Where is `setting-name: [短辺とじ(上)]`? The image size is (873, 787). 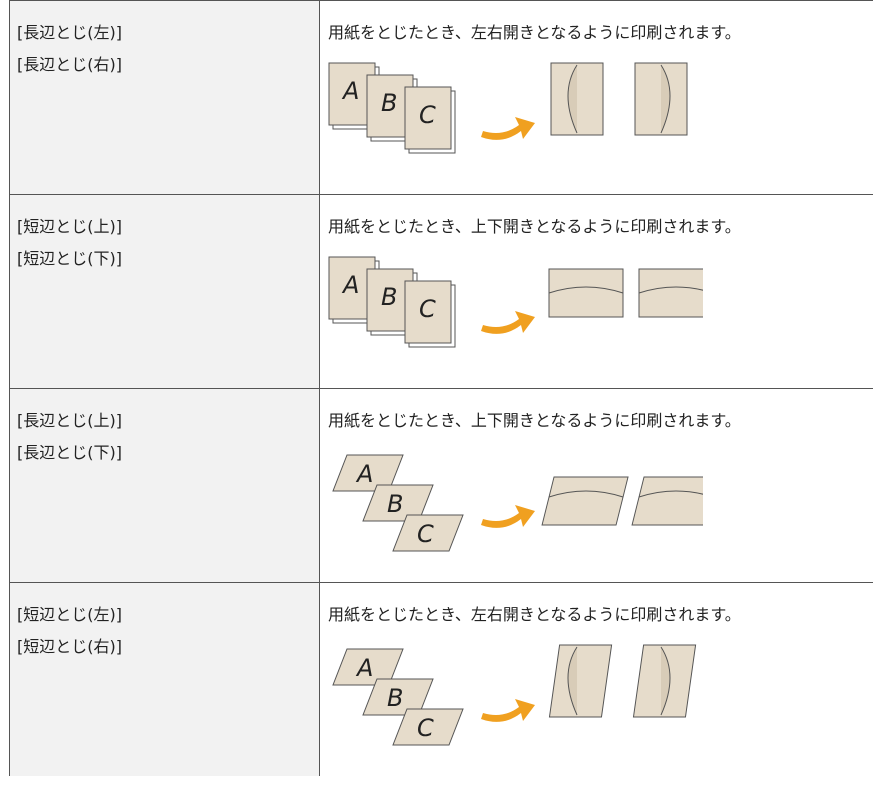 setting-name: [短辺とじ(上)] is located at coordinates (69, 226).